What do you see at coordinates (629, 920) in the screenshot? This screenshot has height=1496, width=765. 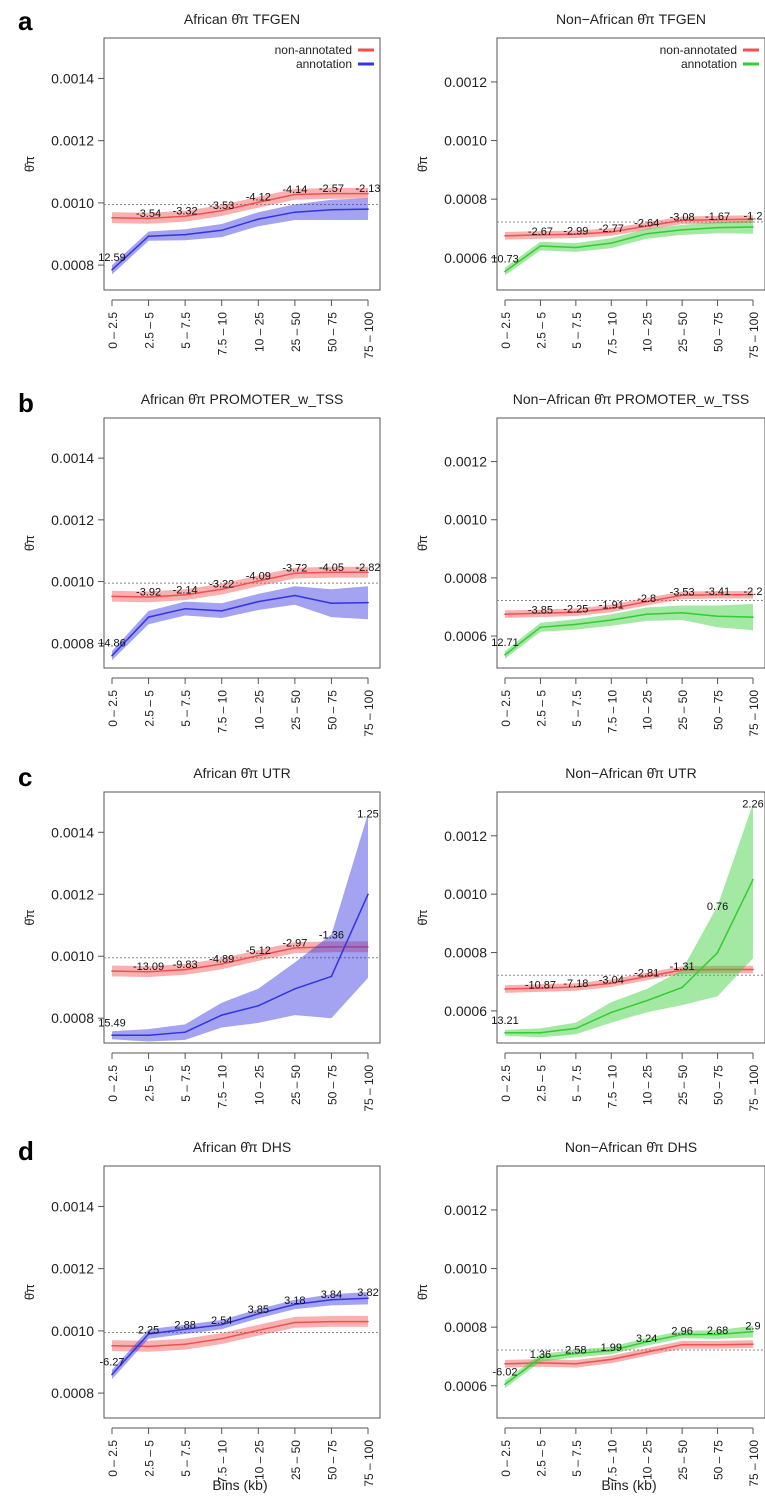 I see `confidence-band` at bounding box center [629, 920].